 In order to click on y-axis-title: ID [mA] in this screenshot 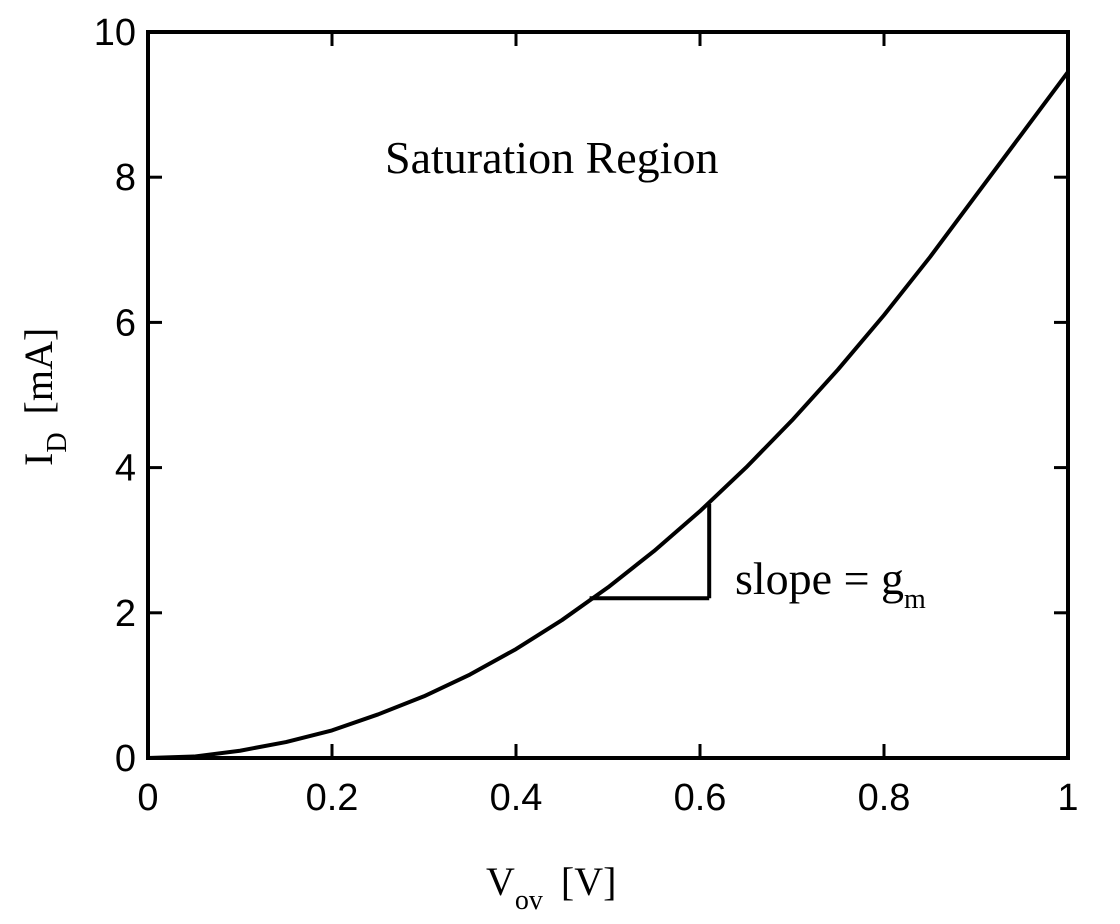, I will do `click(44, 397)`.